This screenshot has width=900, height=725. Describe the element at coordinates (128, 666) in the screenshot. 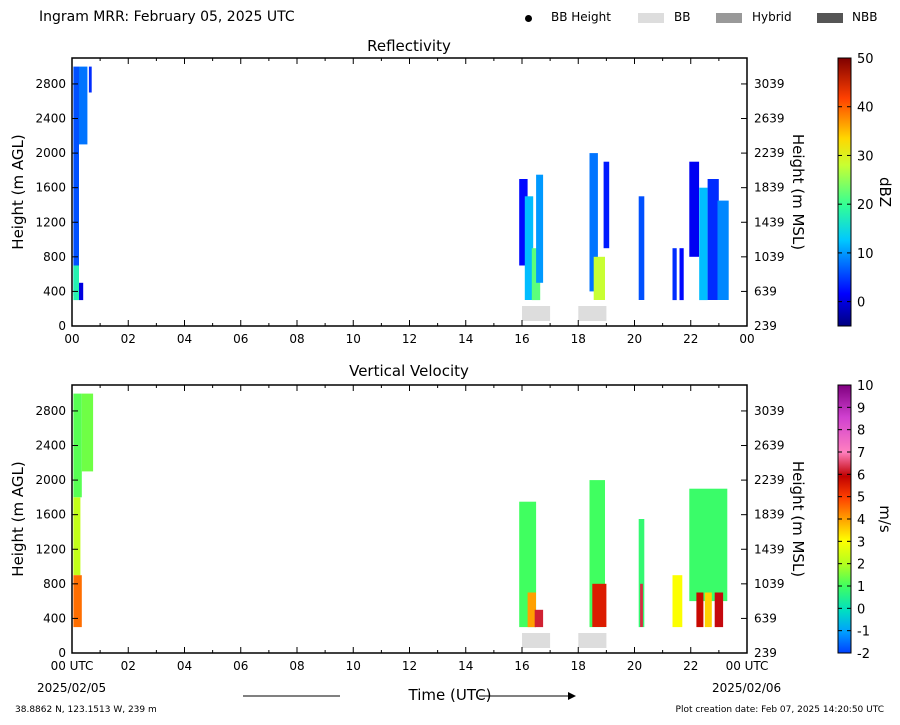

I see `x-tick-label: 02` at that location.